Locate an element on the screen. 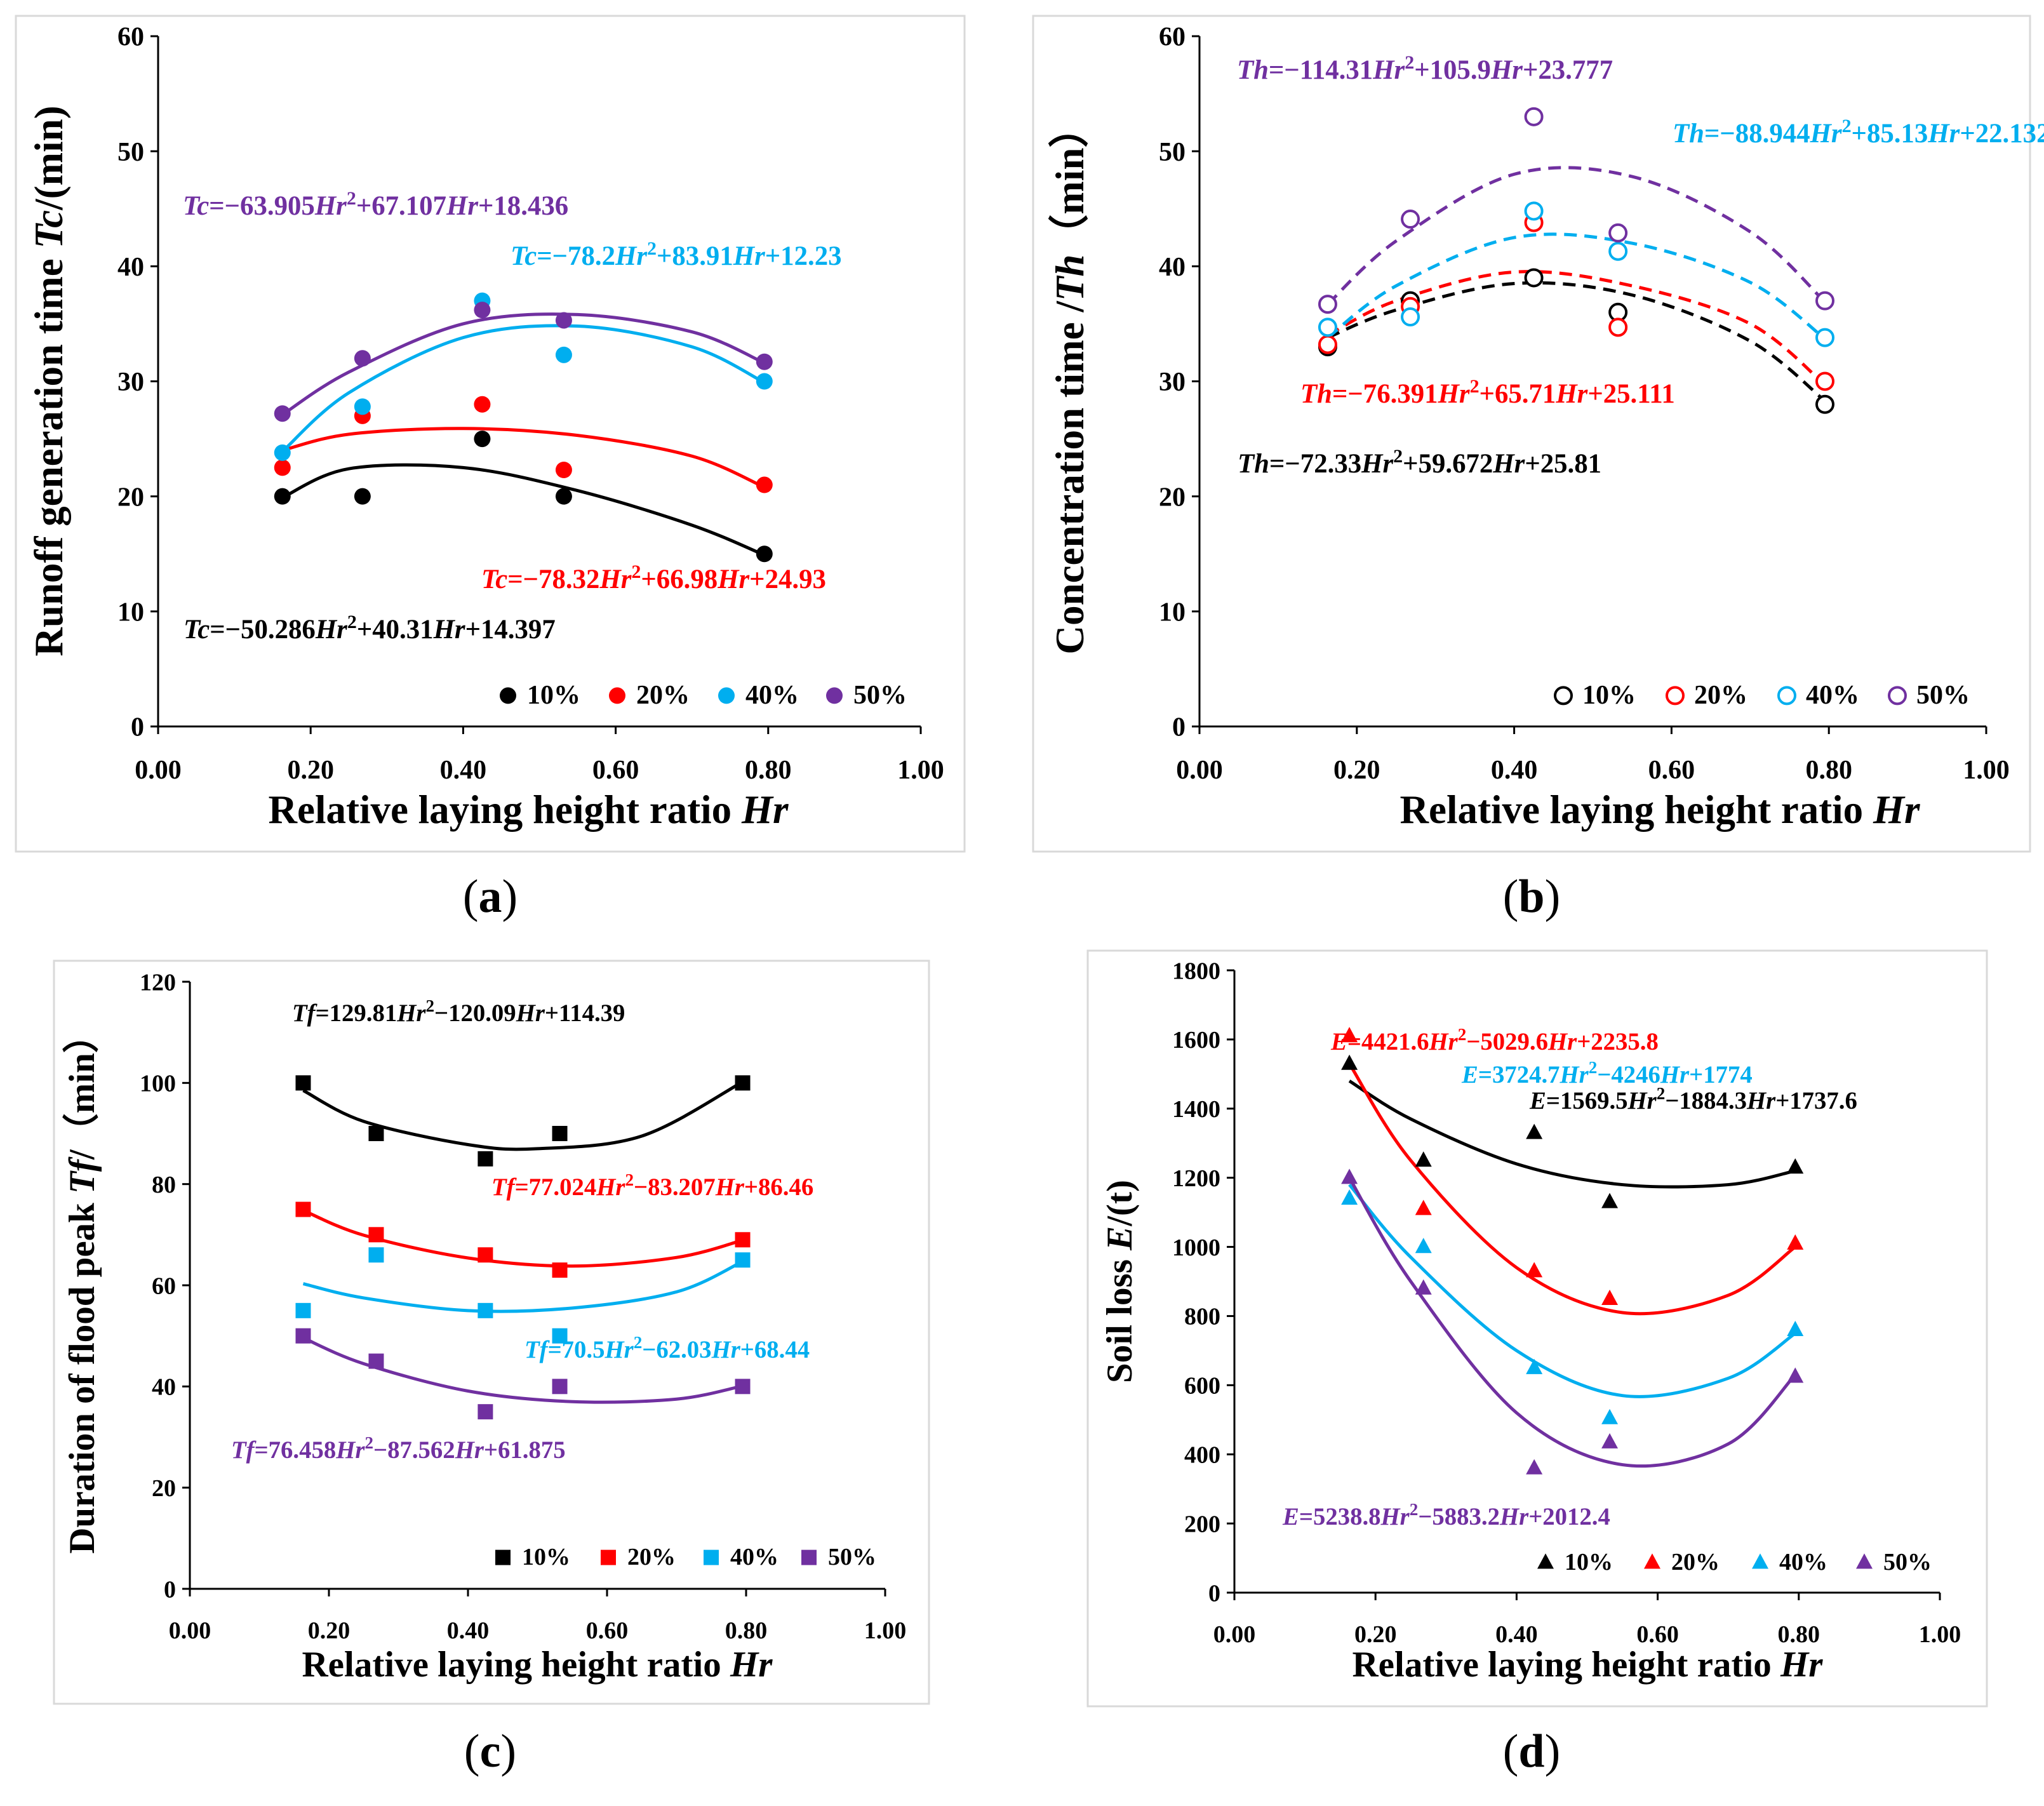 The width and height of the screenshot is (2044, 1806). y-tick-label: 50 is located at coordinates (130, 153).